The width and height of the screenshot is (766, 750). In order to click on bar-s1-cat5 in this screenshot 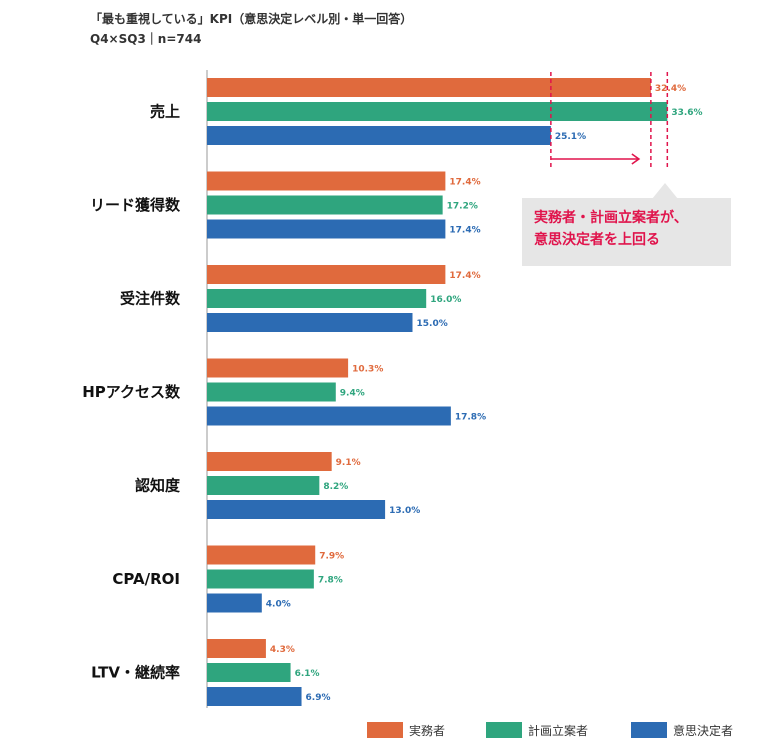, I will do `click(261, 555)`.